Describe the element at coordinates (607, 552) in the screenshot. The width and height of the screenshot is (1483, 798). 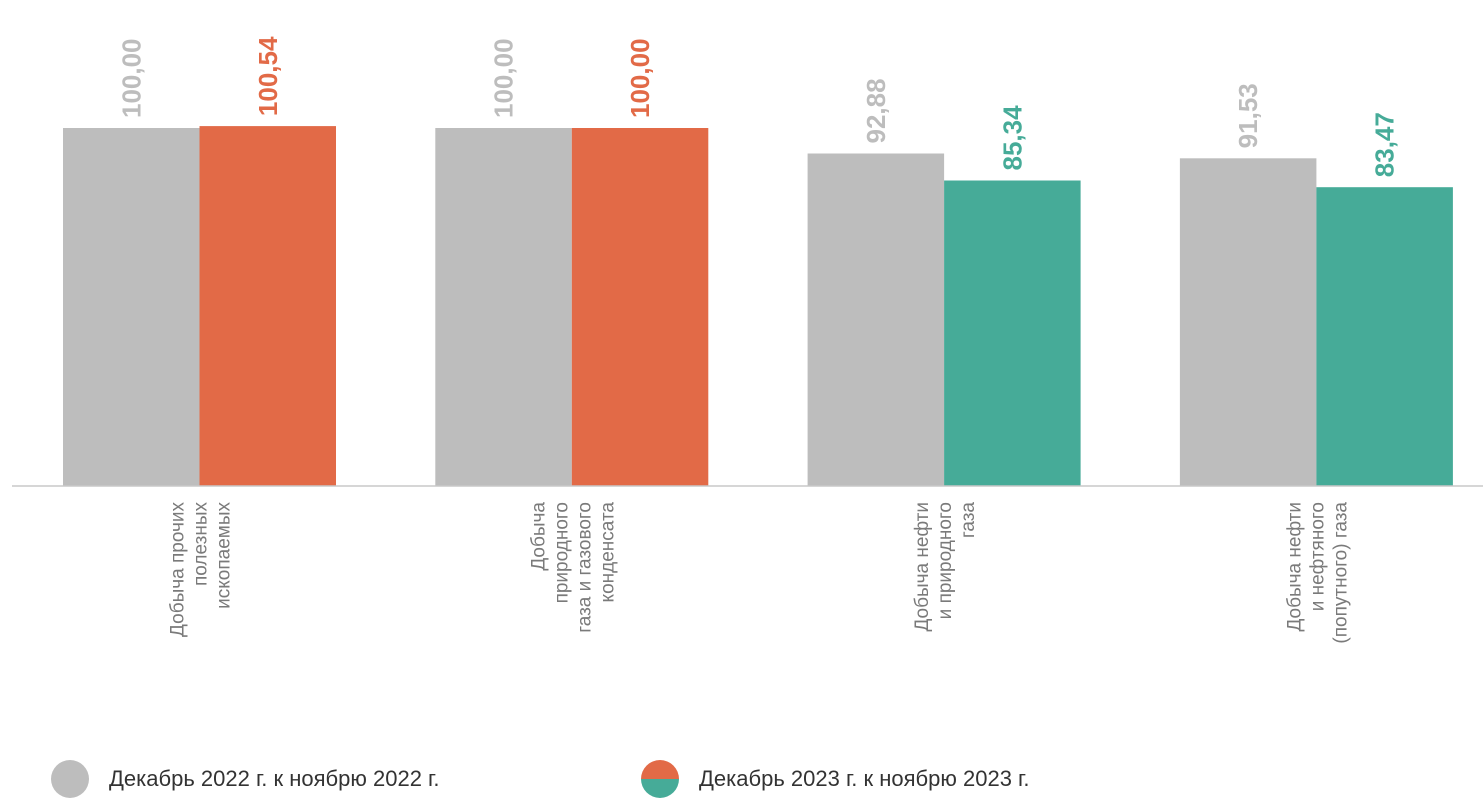
I see `category-label-1-line-3: конденсата` at that location.